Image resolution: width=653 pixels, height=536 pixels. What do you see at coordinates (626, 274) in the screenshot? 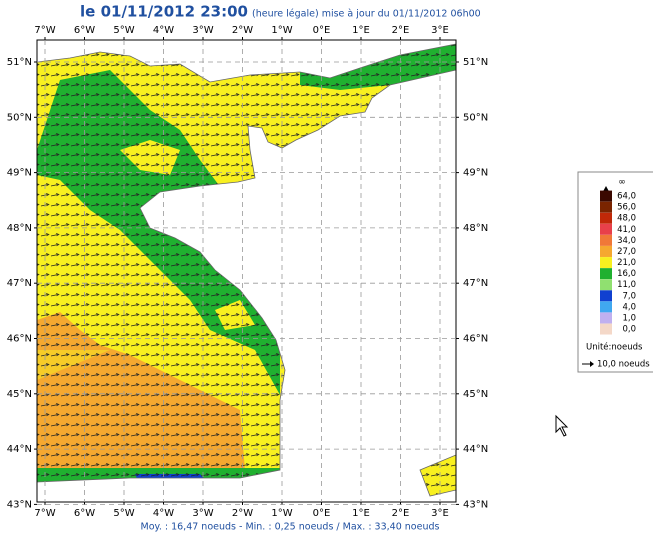
I see `legend-label: 16,0` at bounding box center [626, 274].